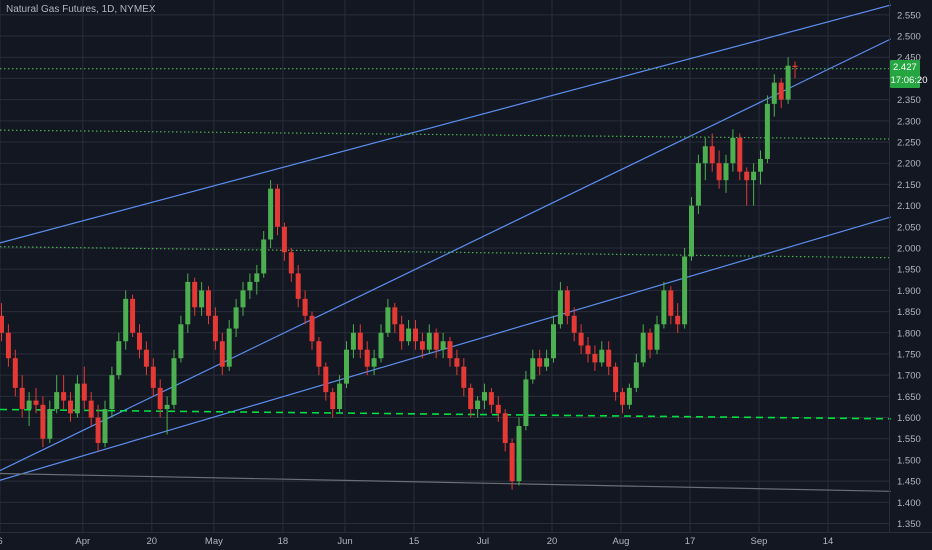 The image size is (932, 550). Describe the element at coordinates (81, 9) in the screenshot. I see `chart-title: Natural Gas Futures, 1D, NYMEX` at that location.